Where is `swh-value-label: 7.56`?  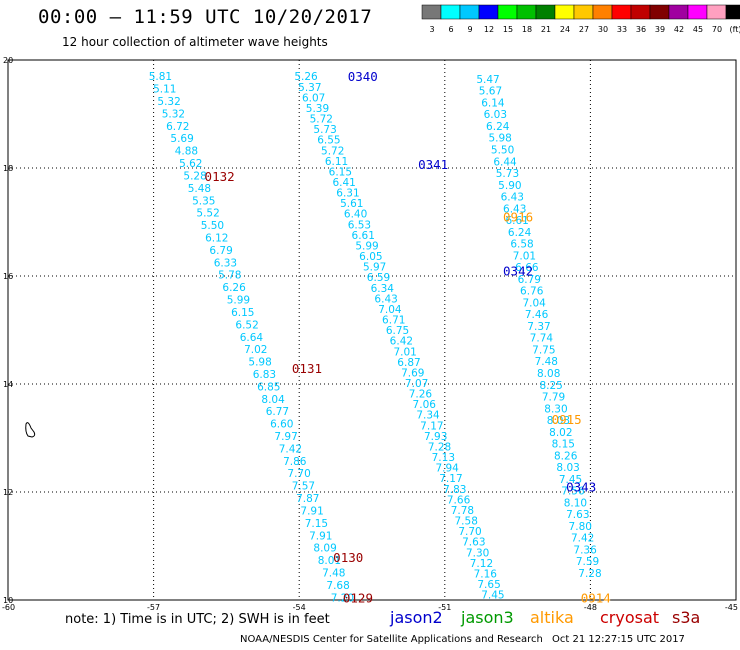 swh-value-label: 7.56 is located at coordinates (573, 492).